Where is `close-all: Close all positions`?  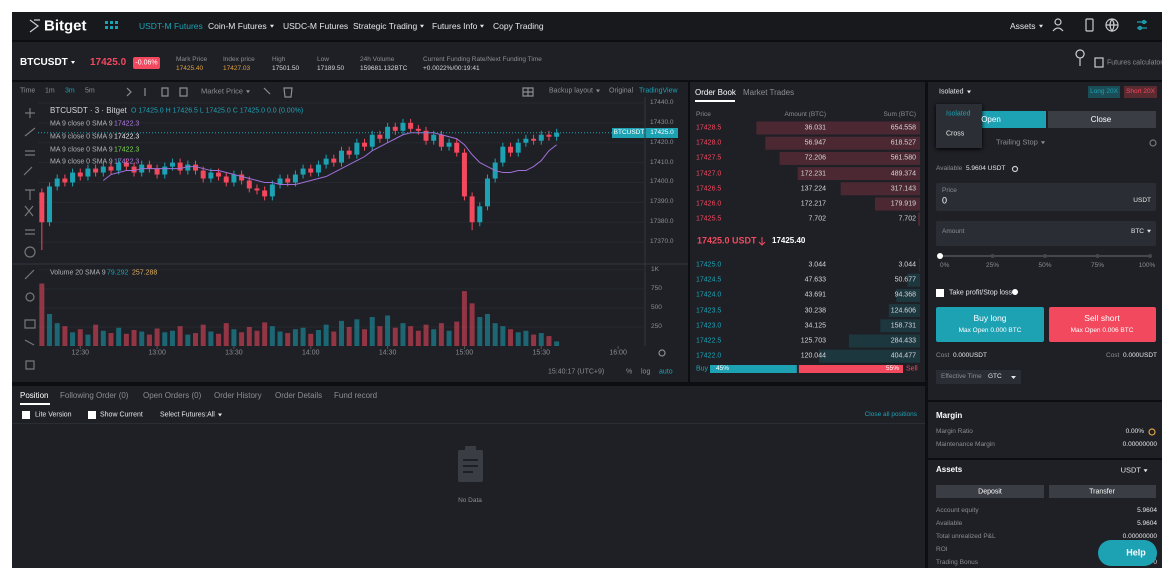
close-all: Close all positions is located at coordinates (890, 414).